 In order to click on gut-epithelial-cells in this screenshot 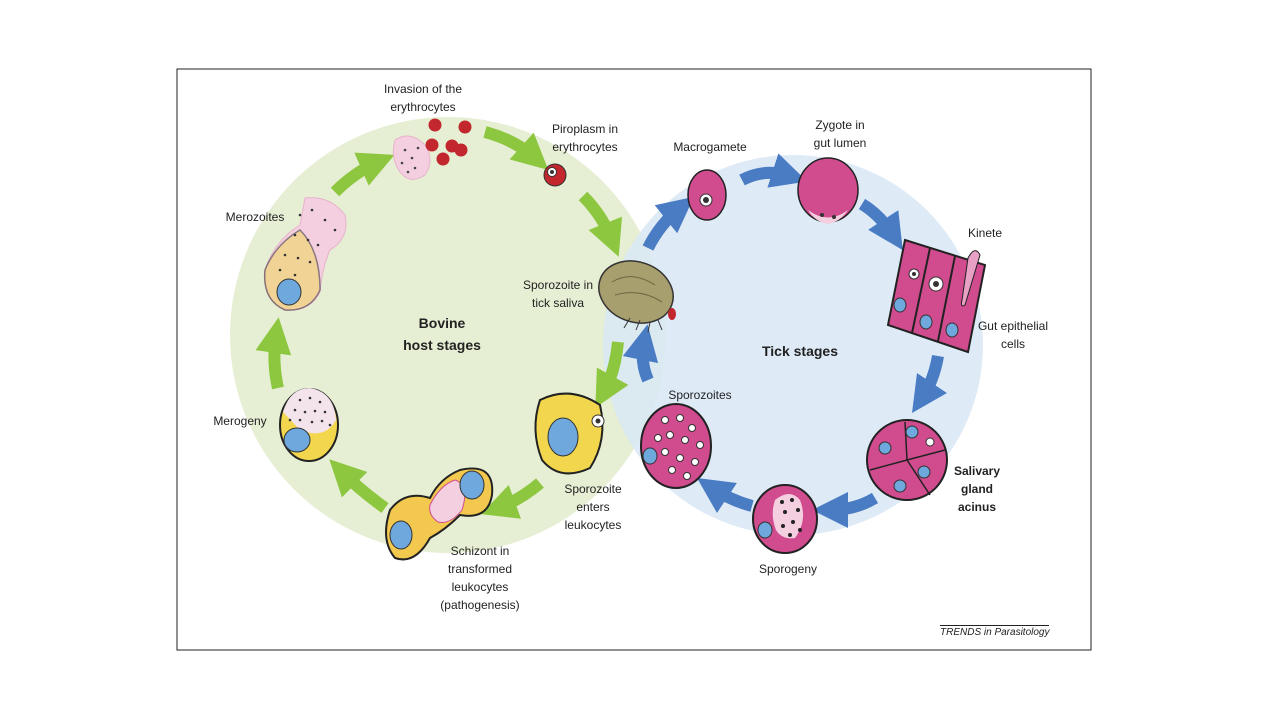, I will do `click(936, 296)`.